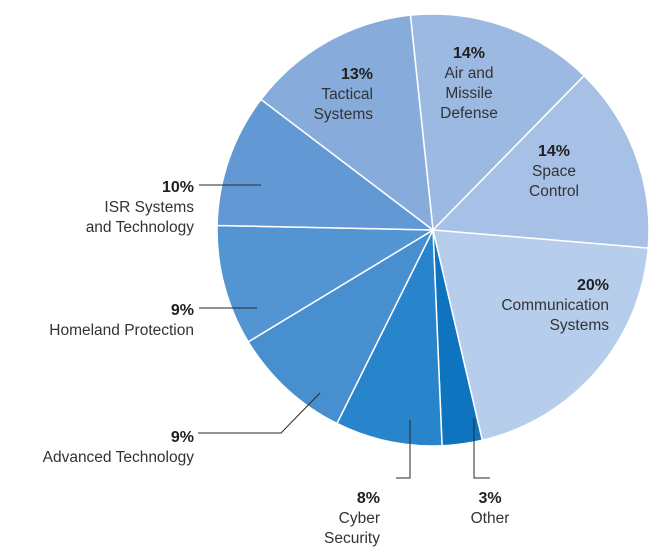 Image resolution: width=650 pixels, height=555 pixels. What do you see at coordinates (554, 191) in the screenshot?
I see `slice-name-space-line-1: Control` at bounding box center [554, 191].